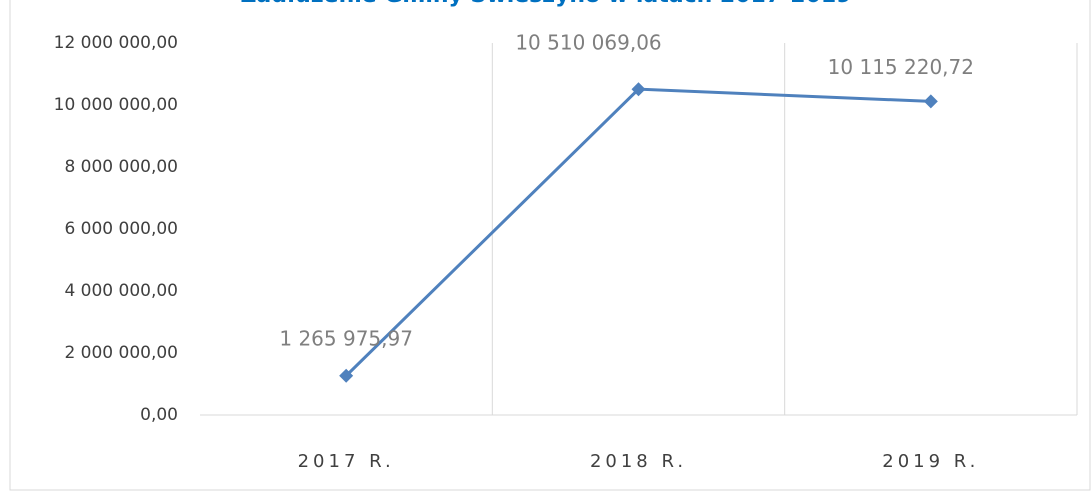 The image size is (1092, 494). Describe the element at coordinates (638, 461) in the screenshot. I see `x-tick-label: 2018 R.` at that location.